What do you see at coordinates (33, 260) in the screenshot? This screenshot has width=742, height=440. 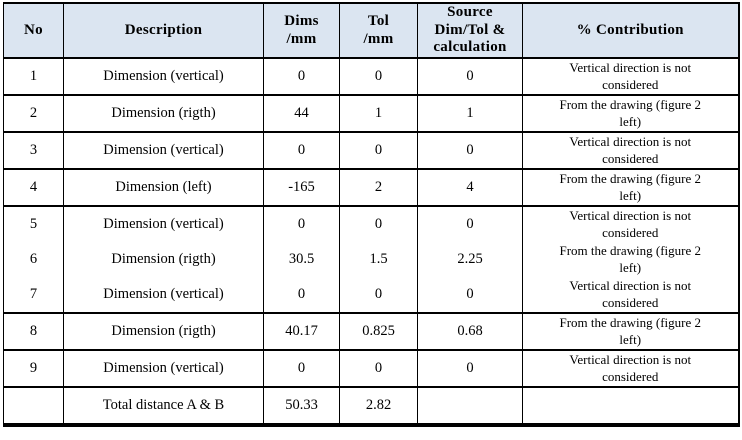 I see `cell-no: 6` at bounding box center [33, 260].